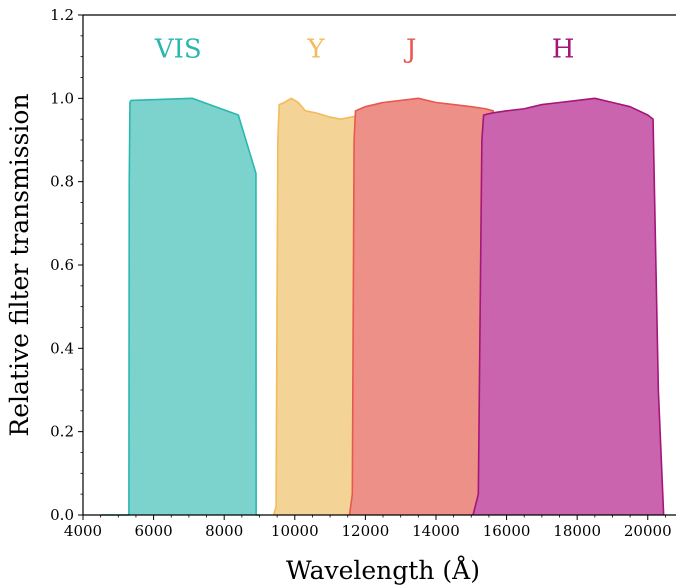 The width and height of the screenshot is (676, 588). Describe the element at coordinates (648, 531) in the screenshot. I see `x-tick-label: 20000` at that location.